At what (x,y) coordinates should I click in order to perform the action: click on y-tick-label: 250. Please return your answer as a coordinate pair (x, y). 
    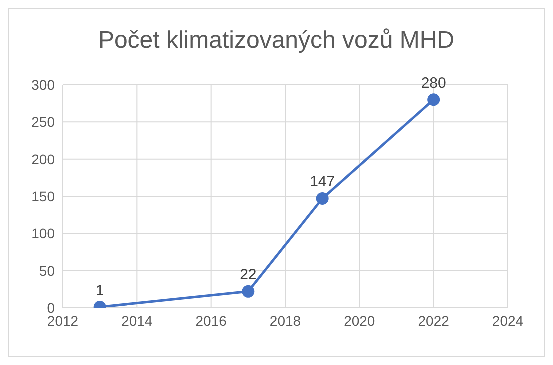
    Looking at the image, I should click on (44, 122).